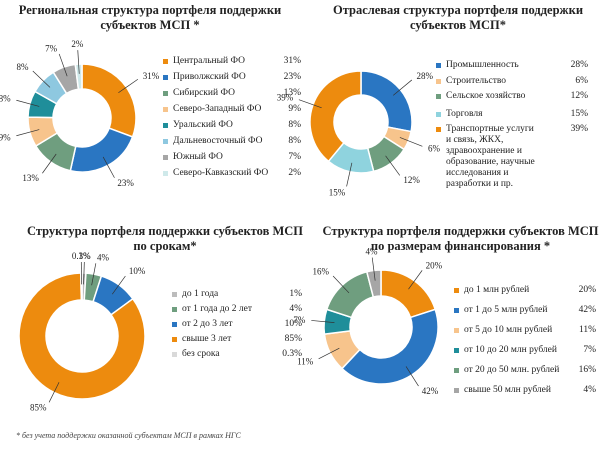  I want to click on chart-1-legend-value: 2%, so click(294, 173).